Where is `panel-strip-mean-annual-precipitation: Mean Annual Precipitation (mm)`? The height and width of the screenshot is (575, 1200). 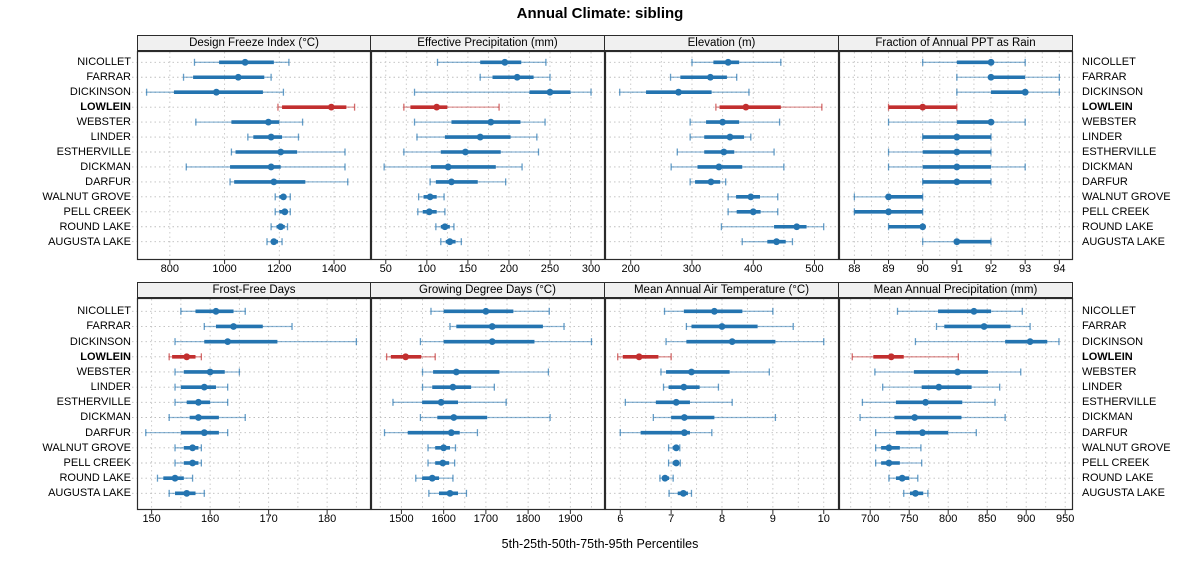 panel-strip-mean-annual-precipitation: Mean Annual Precipitation (mm) is located at coordinates (955, 290).